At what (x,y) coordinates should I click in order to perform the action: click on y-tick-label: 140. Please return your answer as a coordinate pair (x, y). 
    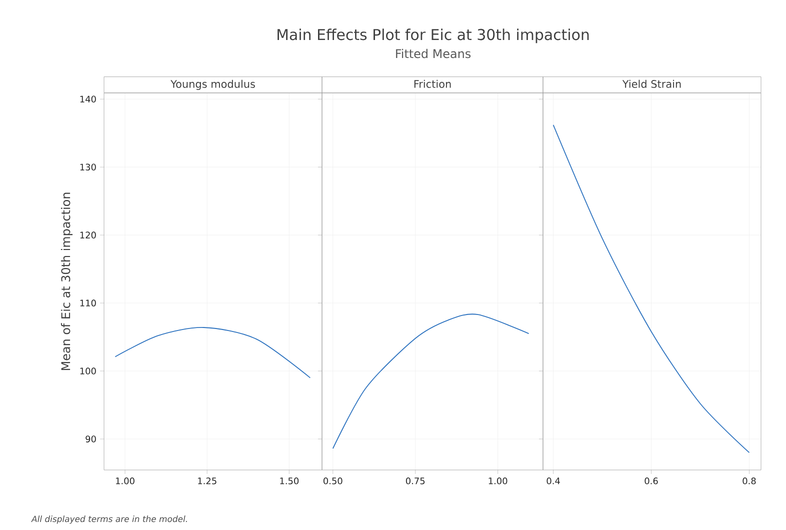
    Looking at the image, I should click on (88, 99).